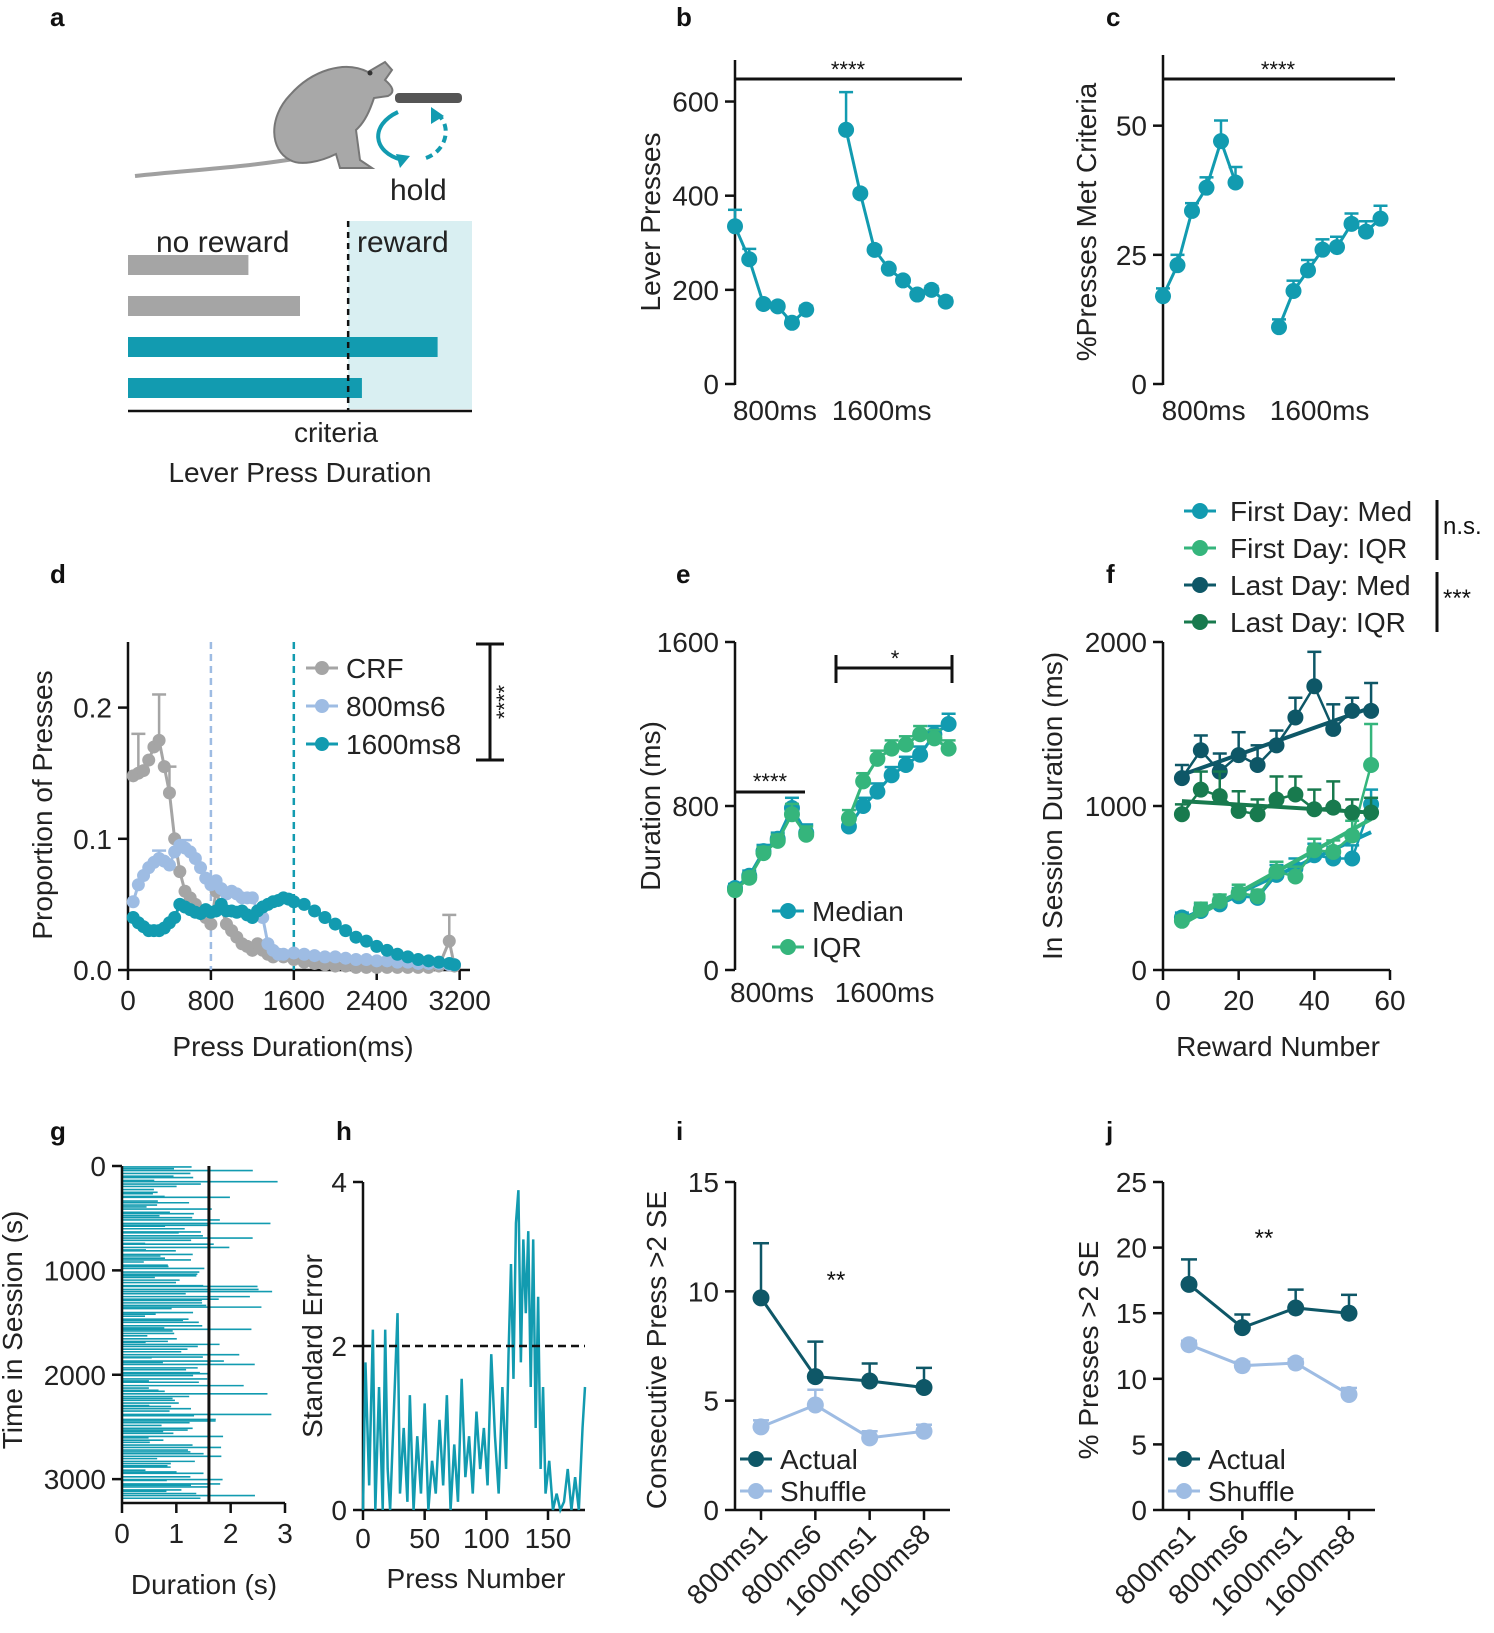  I want to click on j-y-tick-label-5: 5, so click(1139, 1444).